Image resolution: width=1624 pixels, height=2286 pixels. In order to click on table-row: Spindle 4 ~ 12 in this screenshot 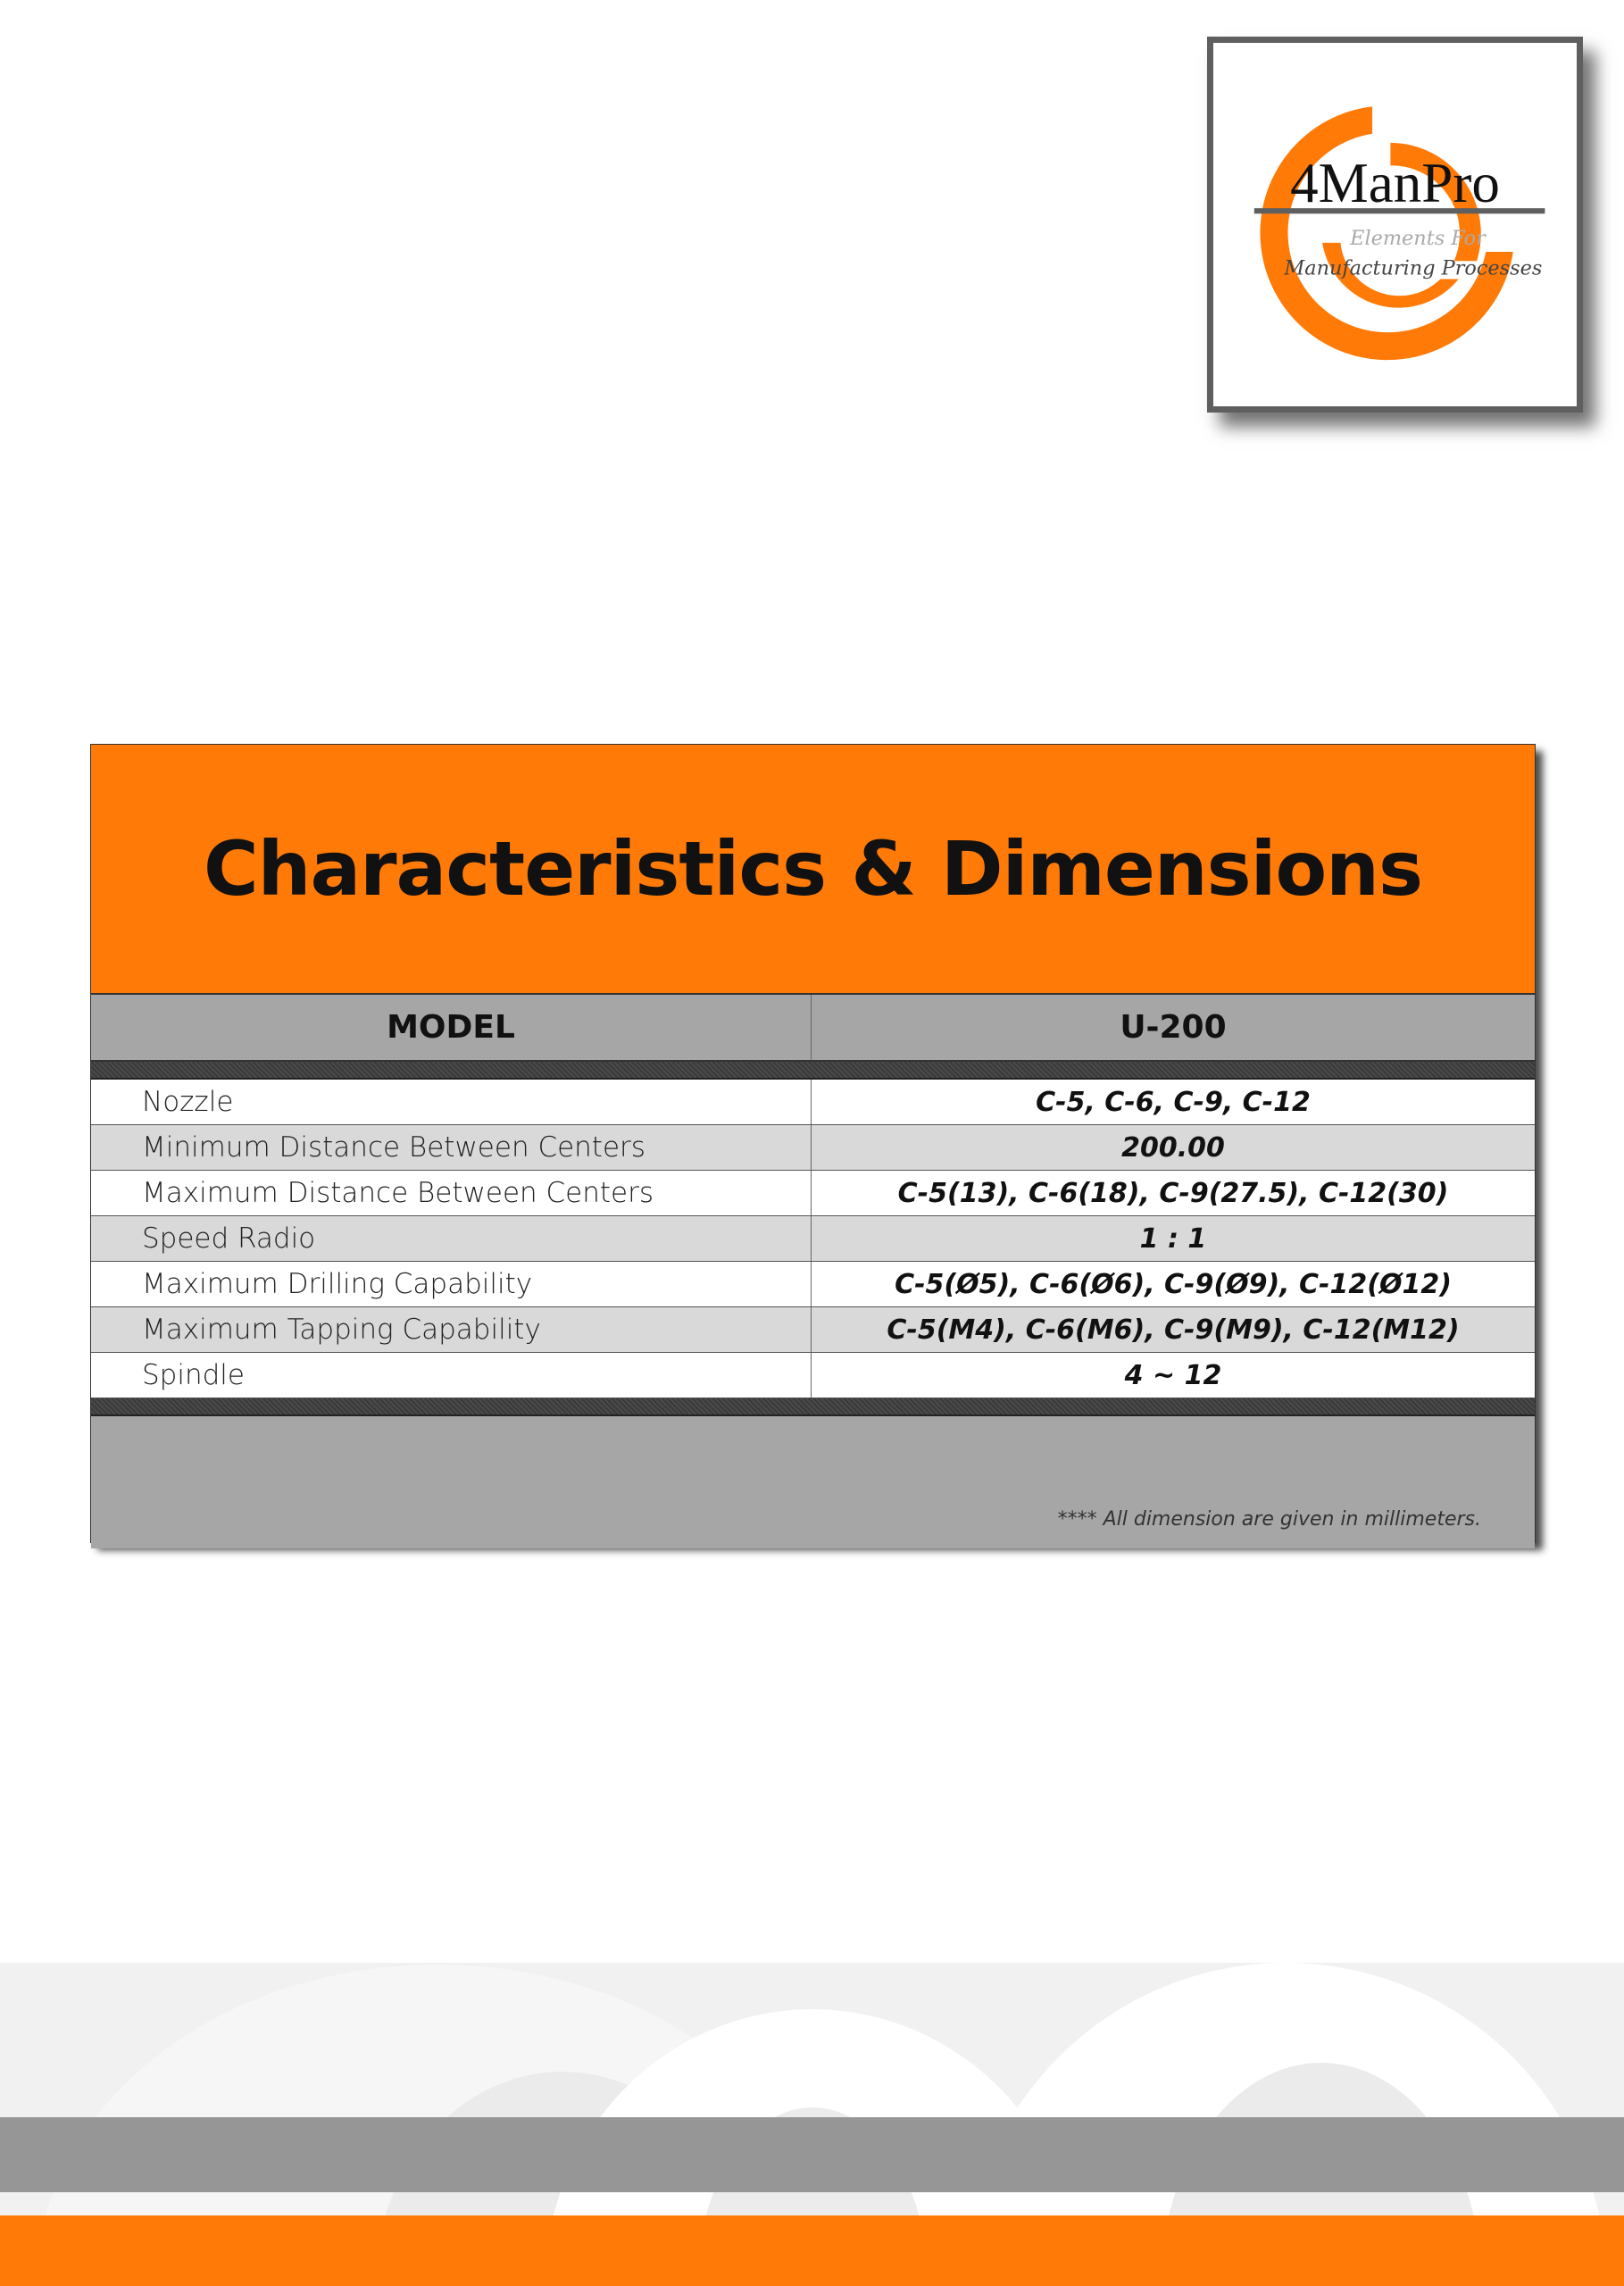, I will do `click(813, 1375)`.